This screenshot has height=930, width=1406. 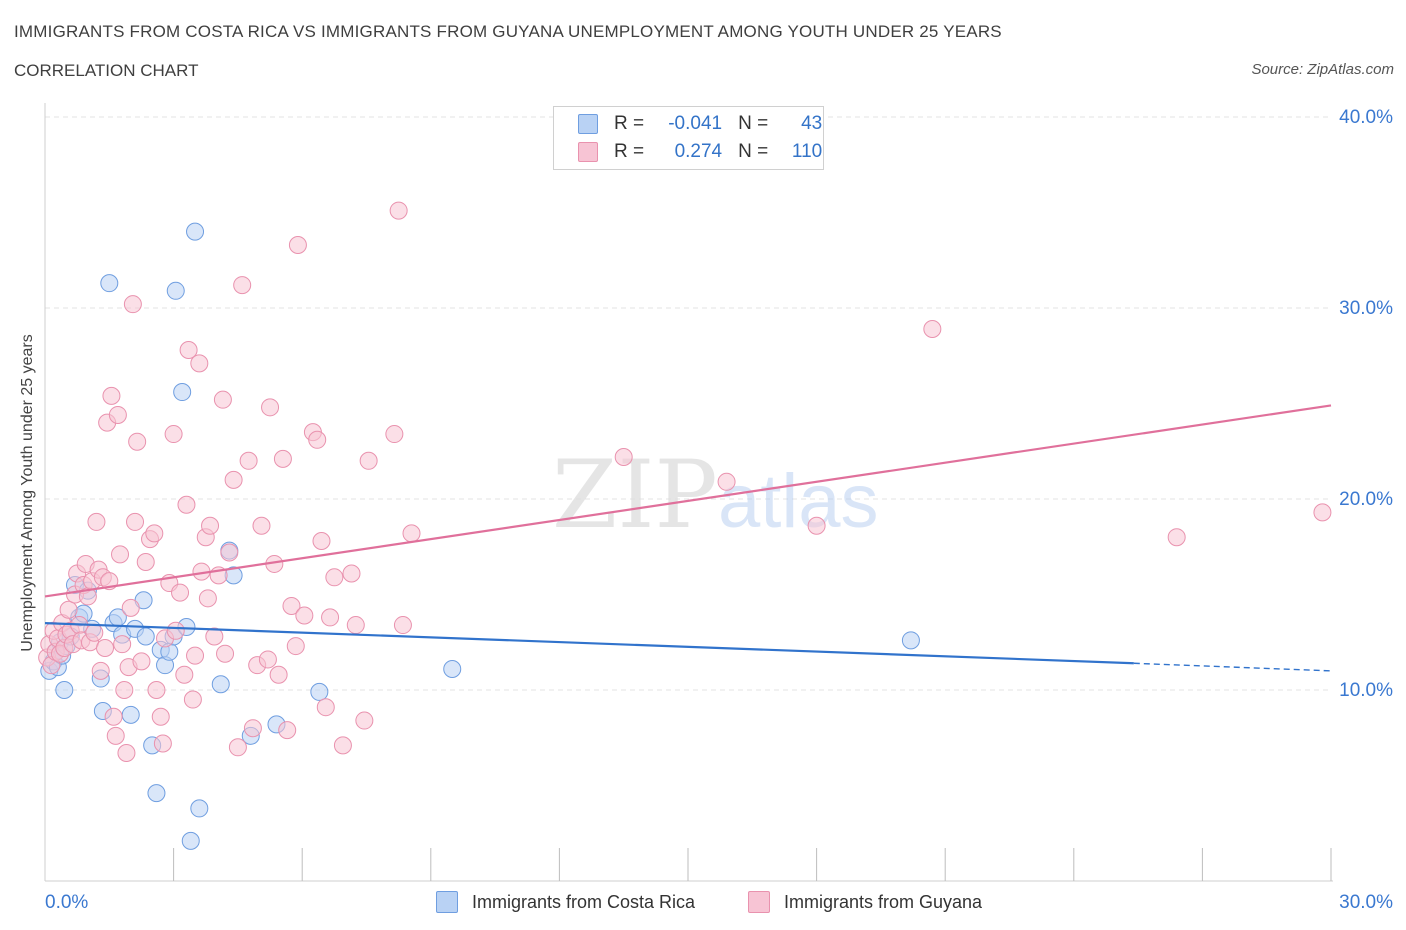 What do you see at coordinates (688, 138) in the screenshot?
I see `correlation-legend: R = -0.041 N = 43 R = 0.274 N = 110` at bounding box center [688, 138].